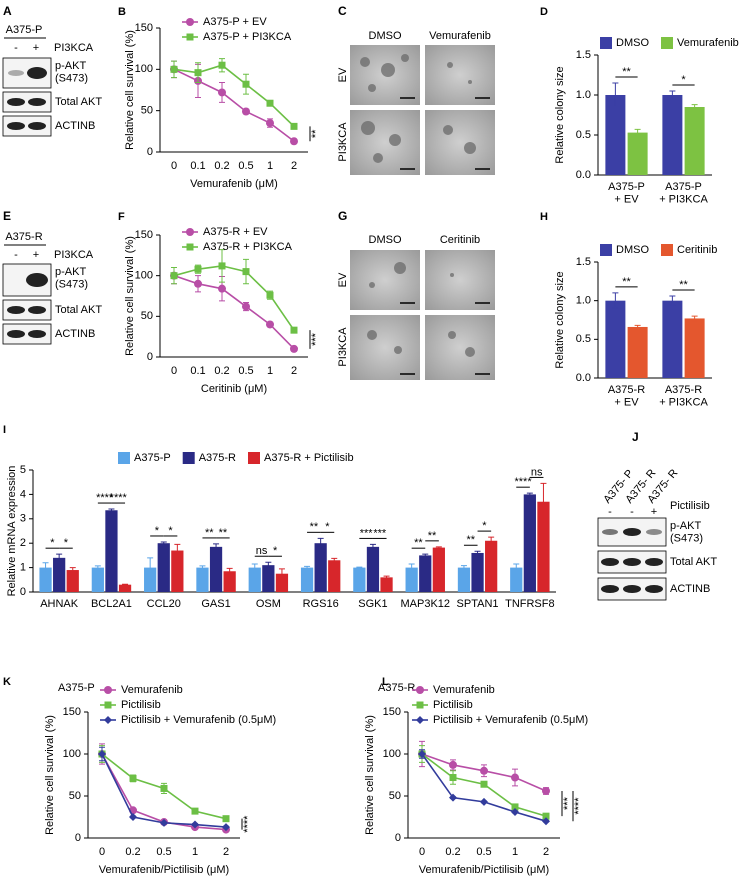 Image resolution: width=749 pixels, height=879 pixels. Describe the element at coordinates (342, 216) in the screenshot. I see `panel-letter: G` at that location.